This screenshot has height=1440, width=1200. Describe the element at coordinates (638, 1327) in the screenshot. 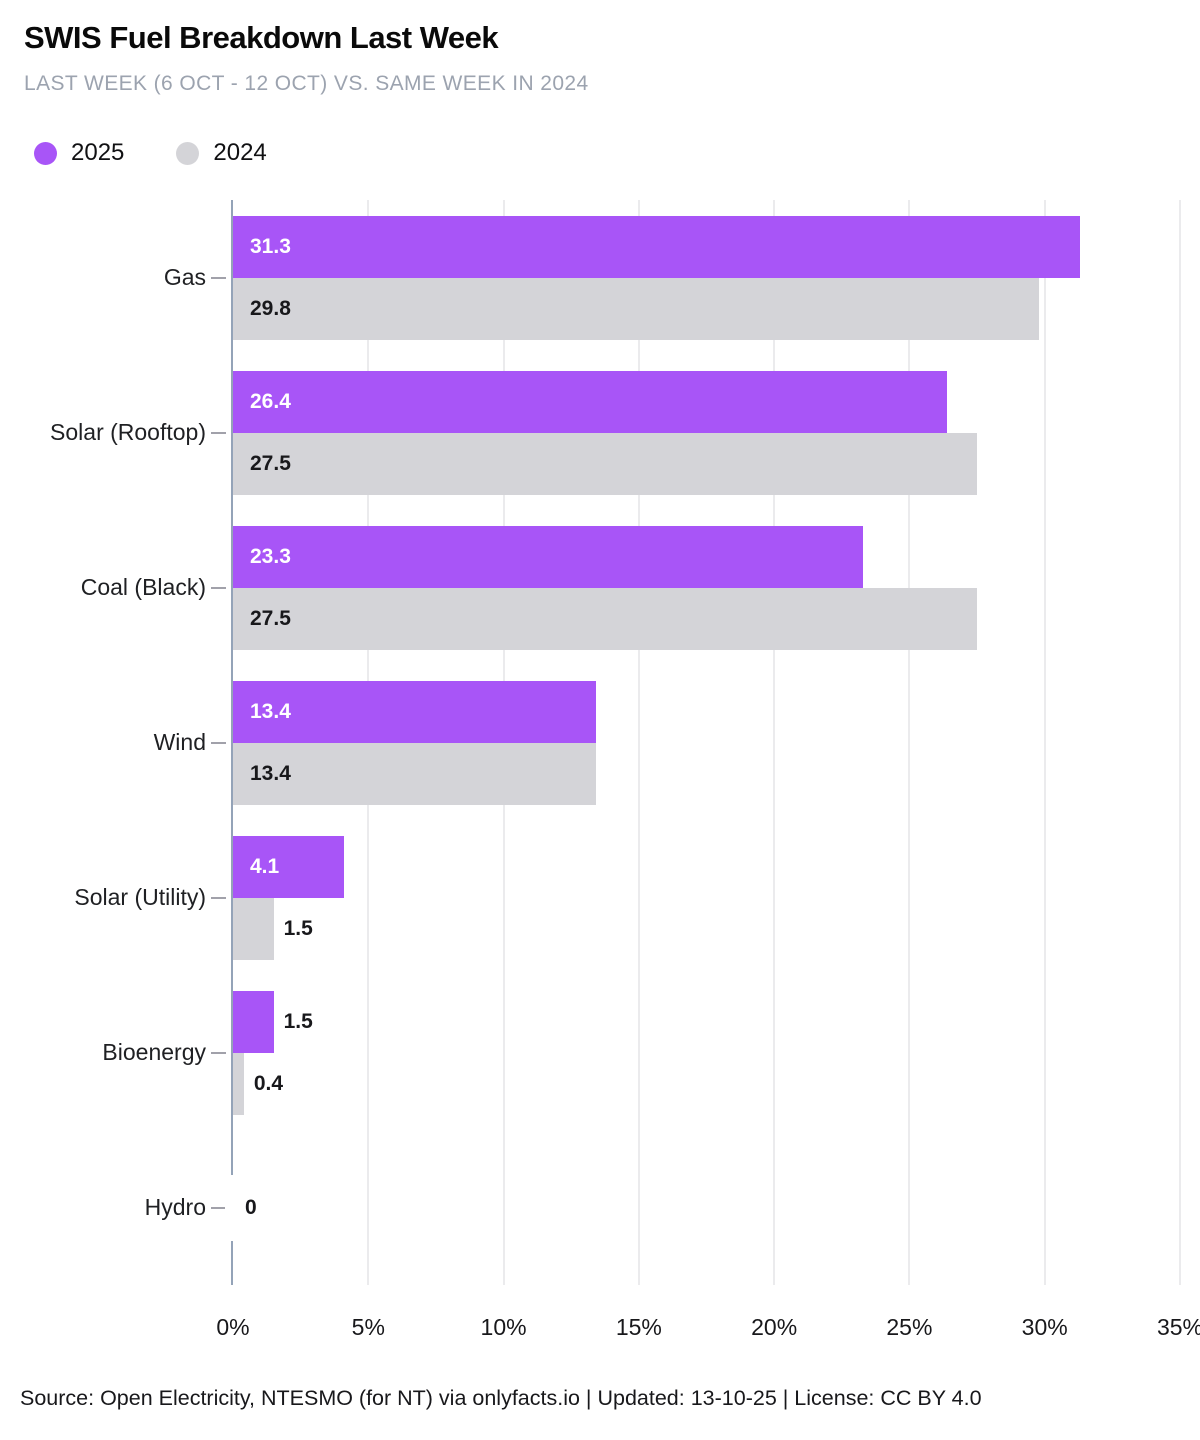

I see `x-axis-tick-label: 15%` at that location.